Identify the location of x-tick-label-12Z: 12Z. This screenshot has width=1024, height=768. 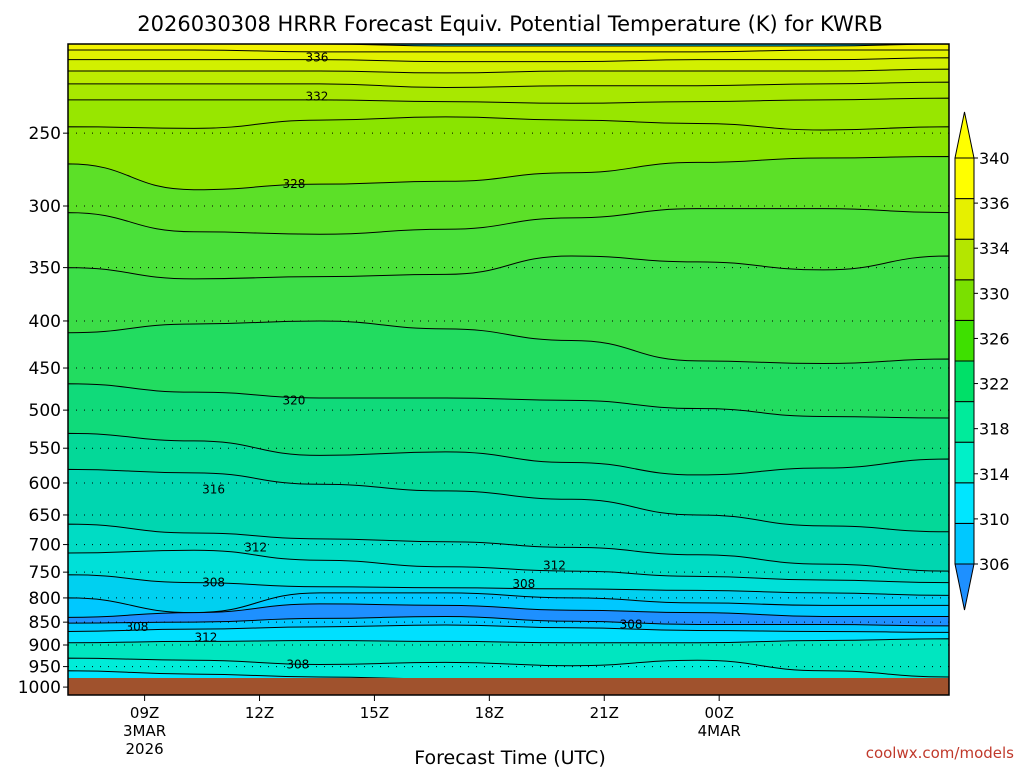
(259, 713).